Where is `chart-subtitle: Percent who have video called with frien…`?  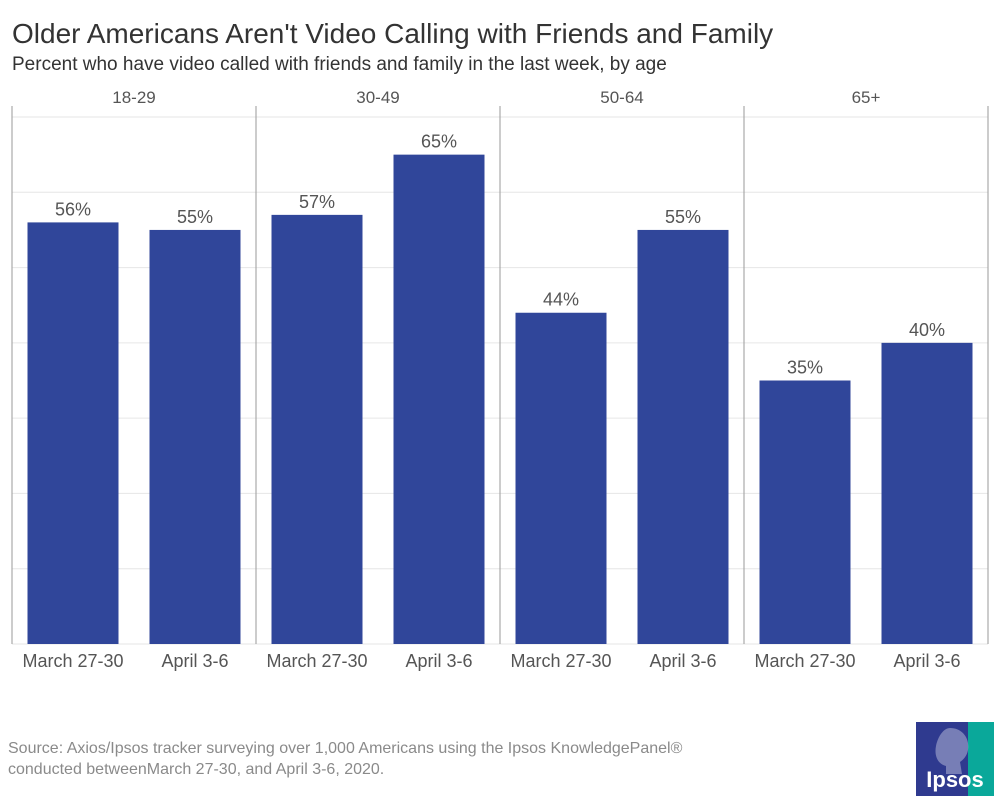 chart-subtitle: Percent who have video called with frien… is located at coordinates (339, 64).